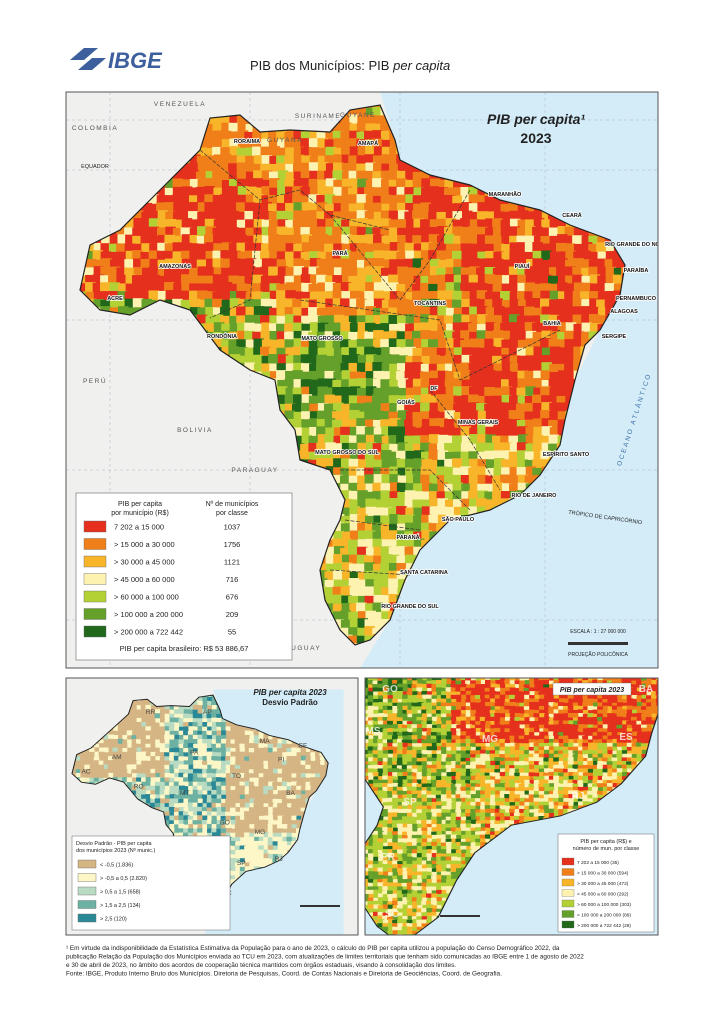 Image resolution: width=724 pixels, height=1024 pixels. What do you see at coordinates (232, 579) in the screenshot?
I see `legend-count: 716` at bounding box center [232, 579].